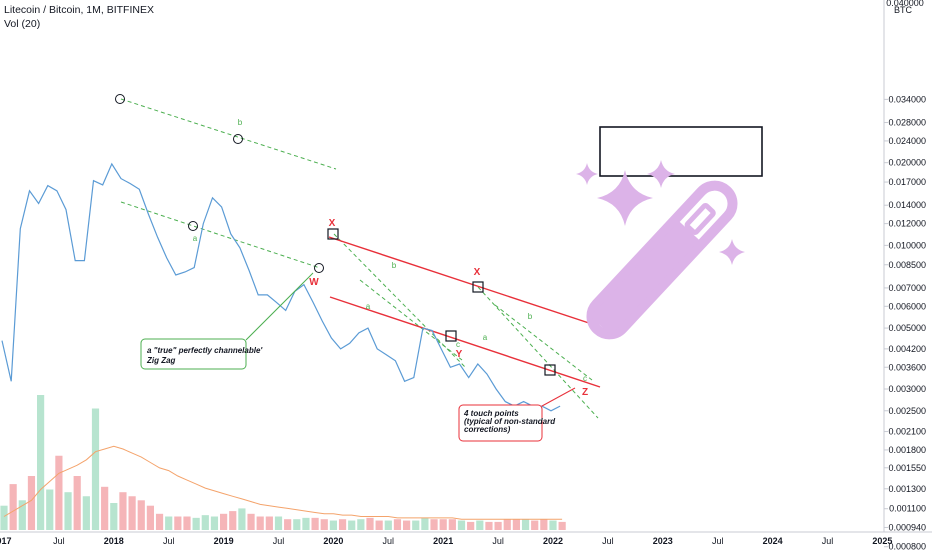 The height and width of the screenshot is (555, 932). Describe the element at coordinates (485, 337) in the screenshot. I see `wave-label-a3: a` at that location.